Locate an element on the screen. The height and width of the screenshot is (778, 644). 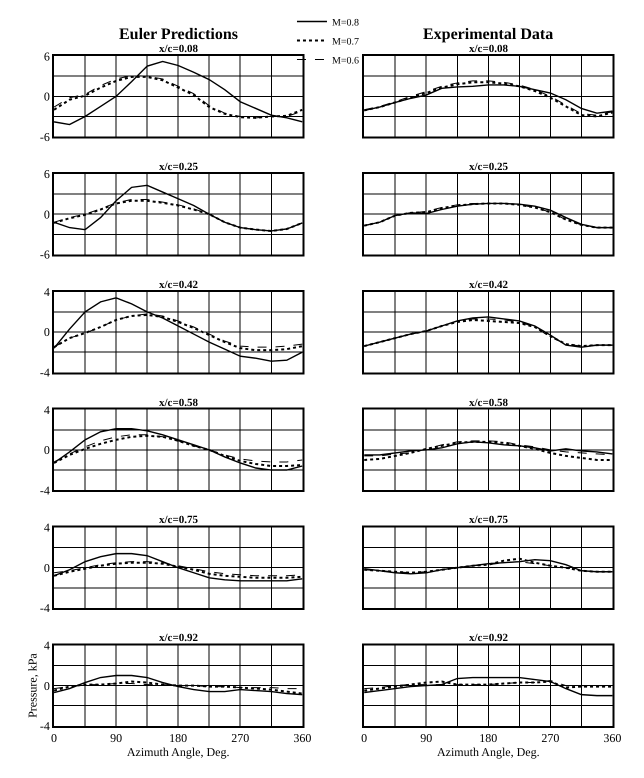
chart-title: Euler Predictions is located at coordinates (178, 34).